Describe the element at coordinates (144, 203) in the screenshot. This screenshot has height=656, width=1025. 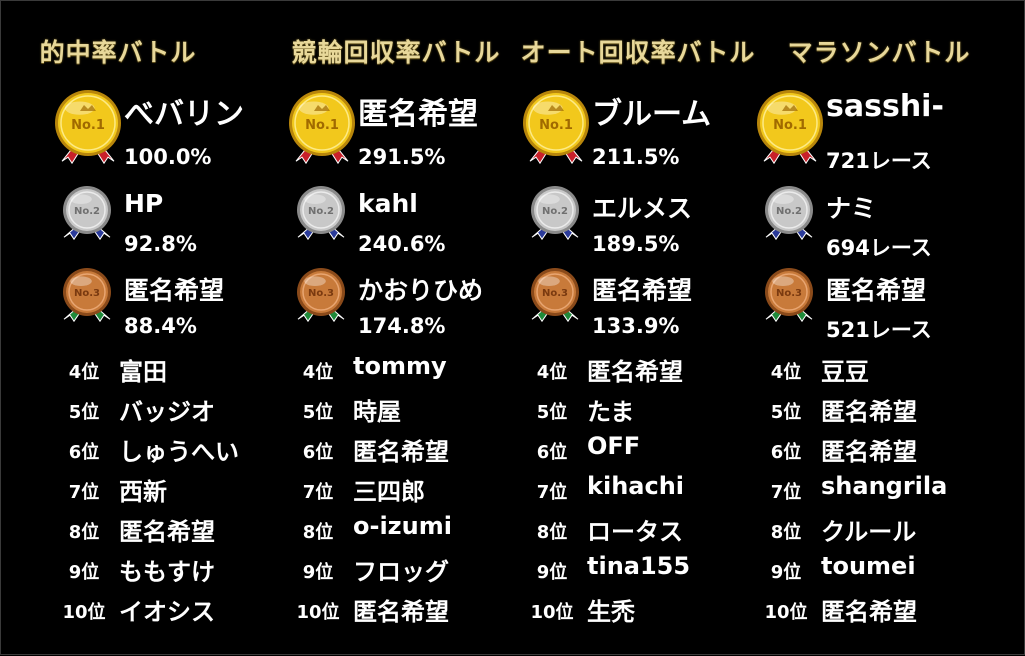
I see `rank2-name: HP` at that location.